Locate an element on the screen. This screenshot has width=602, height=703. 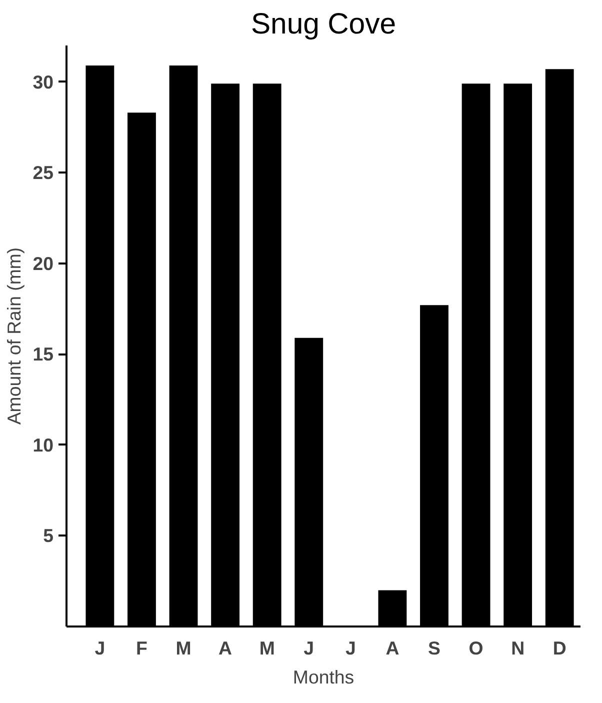
x-tick-label: S is located at coordinates (434, 648).